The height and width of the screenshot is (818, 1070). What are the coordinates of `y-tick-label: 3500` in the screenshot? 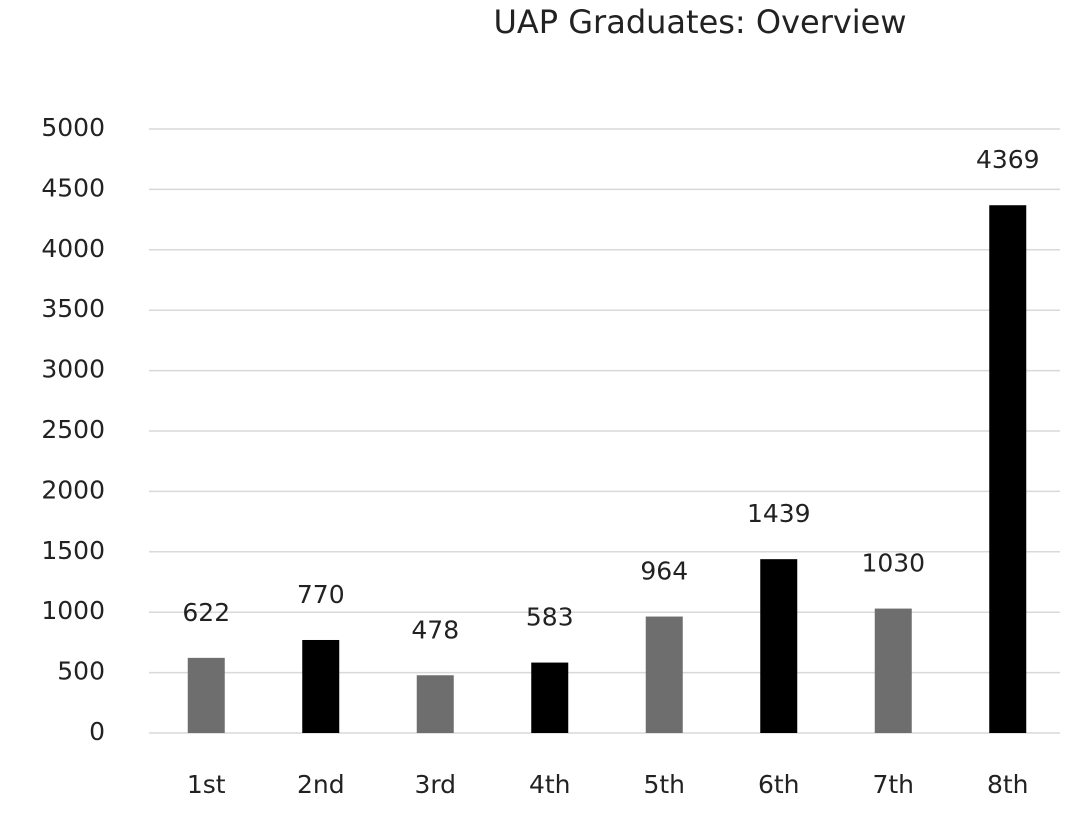 It's located at (73, 308).